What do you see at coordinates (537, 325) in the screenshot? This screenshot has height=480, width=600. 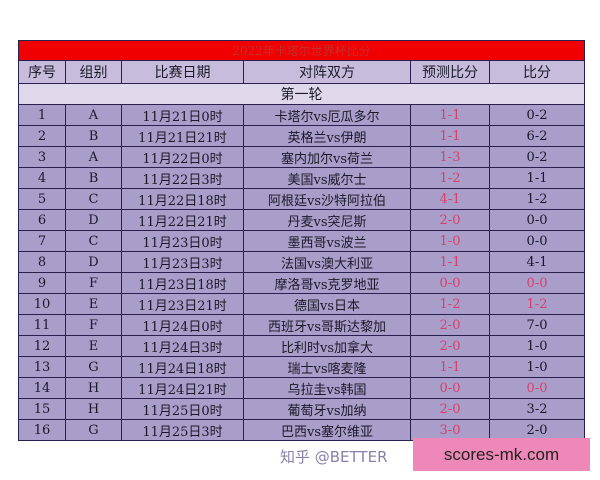 I see `row-score: 7-0` at bounding box center [537, 325].